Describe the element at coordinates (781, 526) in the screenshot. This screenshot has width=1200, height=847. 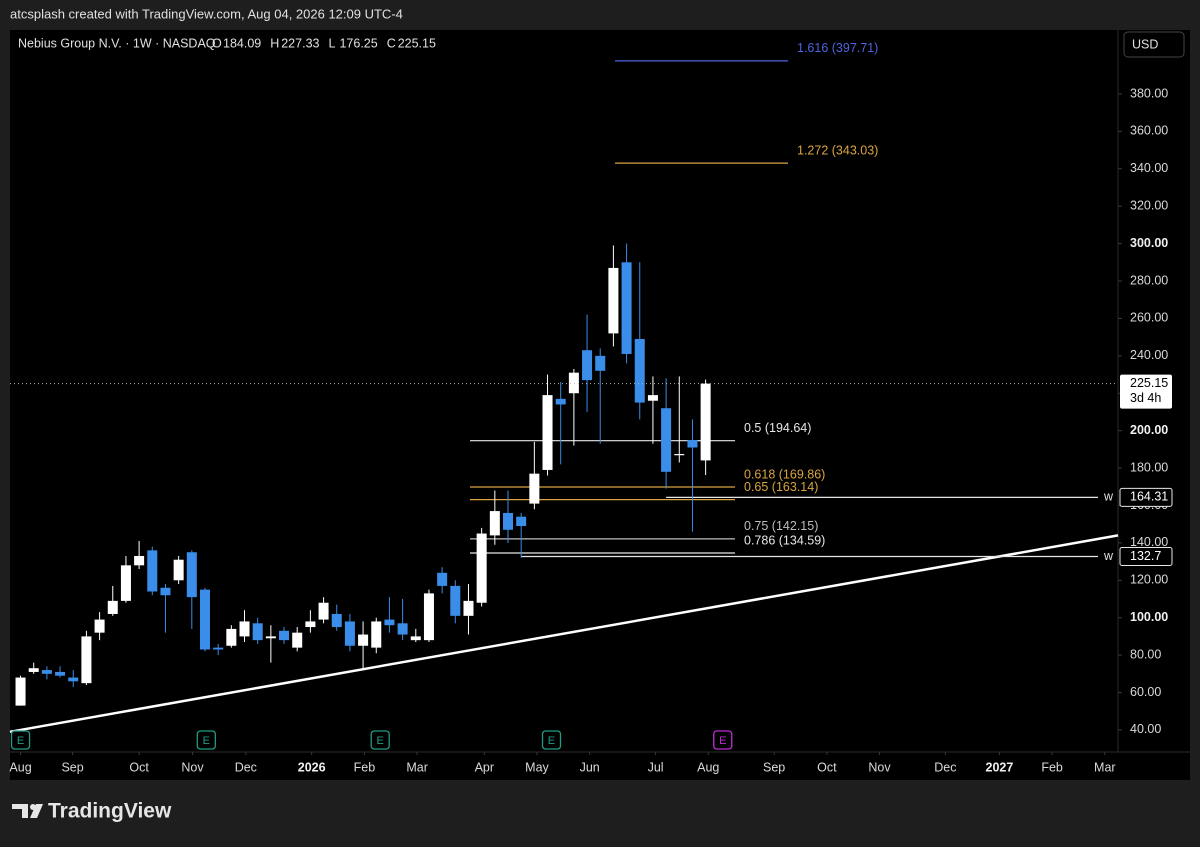
I see `fib-label: 0.75 (142.15)` at that location.